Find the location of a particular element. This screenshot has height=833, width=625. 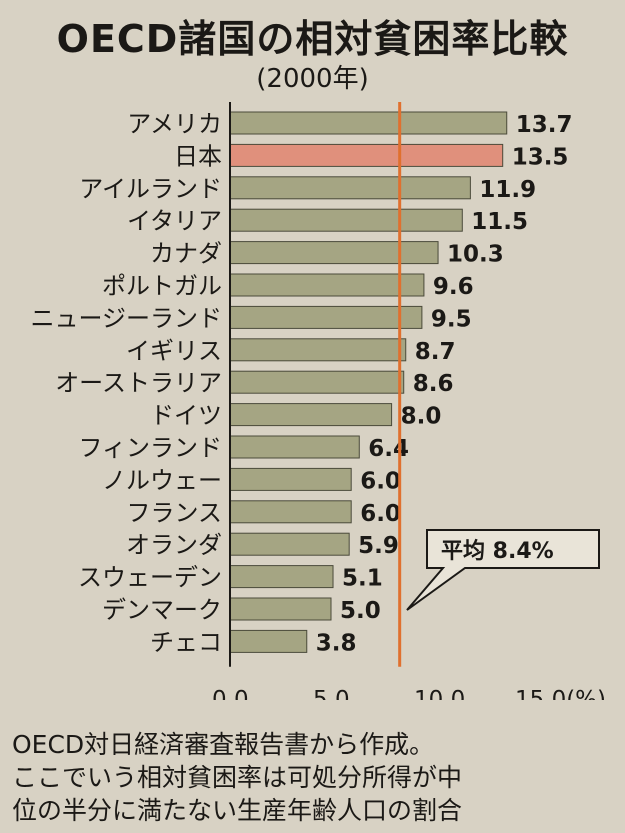

category-label: カナダ is located at coordinates (186, 254).